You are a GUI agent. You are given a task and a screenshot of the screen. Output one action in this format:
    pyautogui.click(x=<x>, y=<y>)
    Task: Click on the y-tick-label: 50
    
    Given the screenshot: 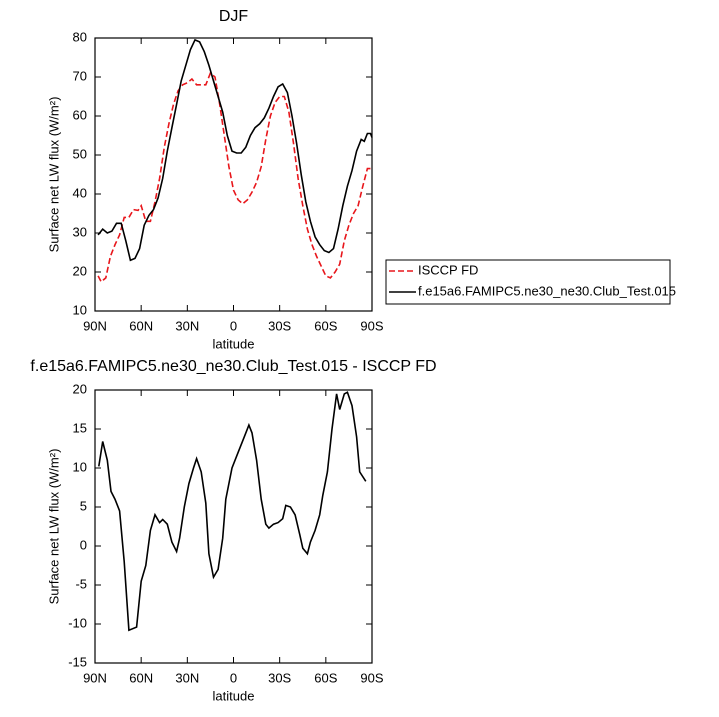 What is the action you would take?
    pyautogui.click(x=80, y=153)
    